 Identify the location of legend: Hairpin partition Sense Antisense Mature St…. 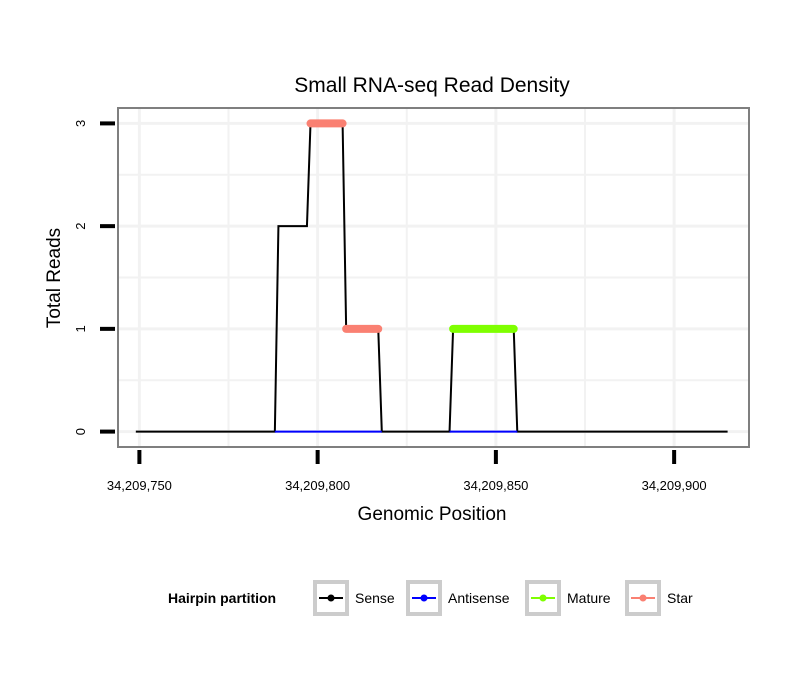
(430, 598).